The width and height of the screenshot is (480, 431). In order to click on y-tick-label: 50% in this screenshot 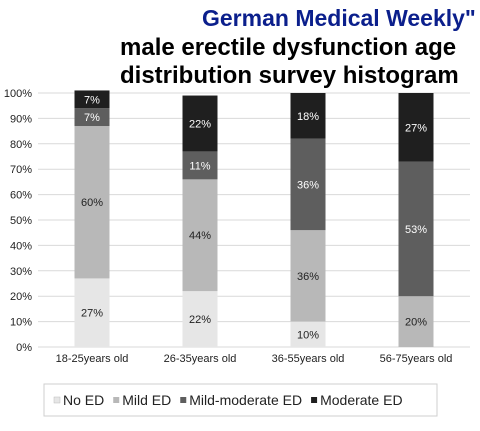, I will do `click(21, 221)`.